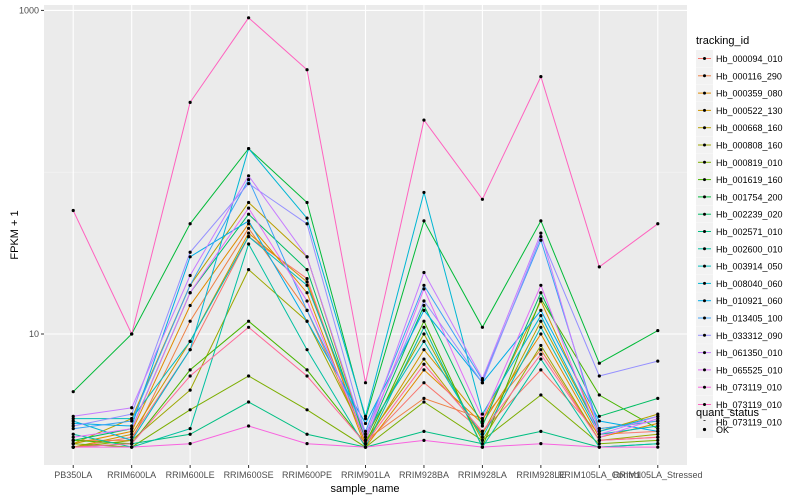 This screenshot has width=800, height=500. I want to click on legend-label: Hb_001754_200, so click(749, 197).